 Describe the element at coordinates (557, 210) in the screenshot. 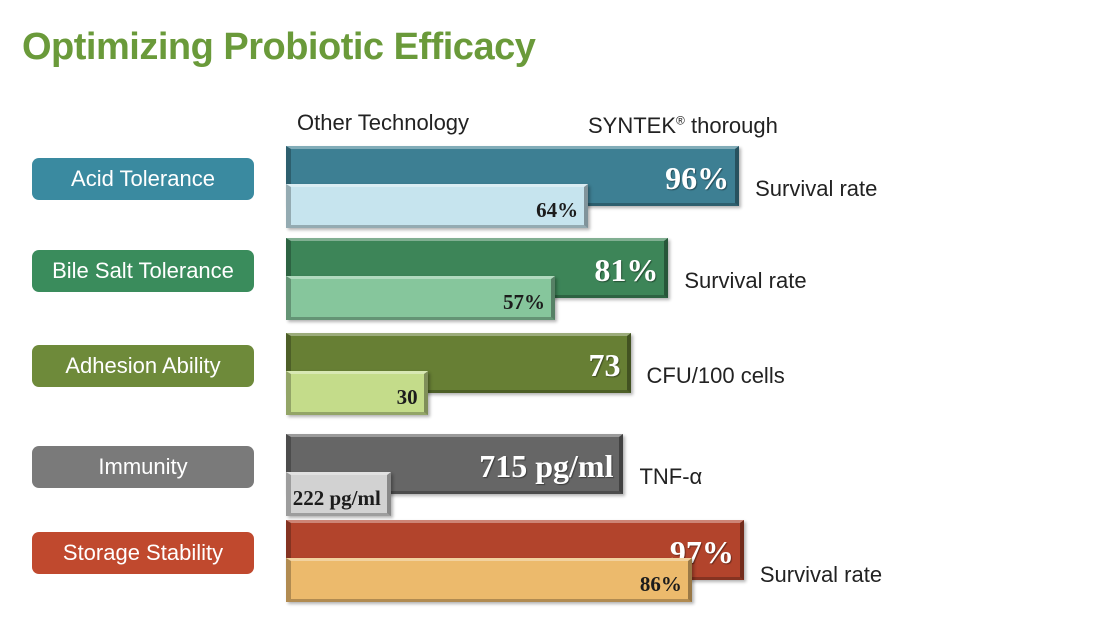

I see `data-label-other: 64%` at that location.